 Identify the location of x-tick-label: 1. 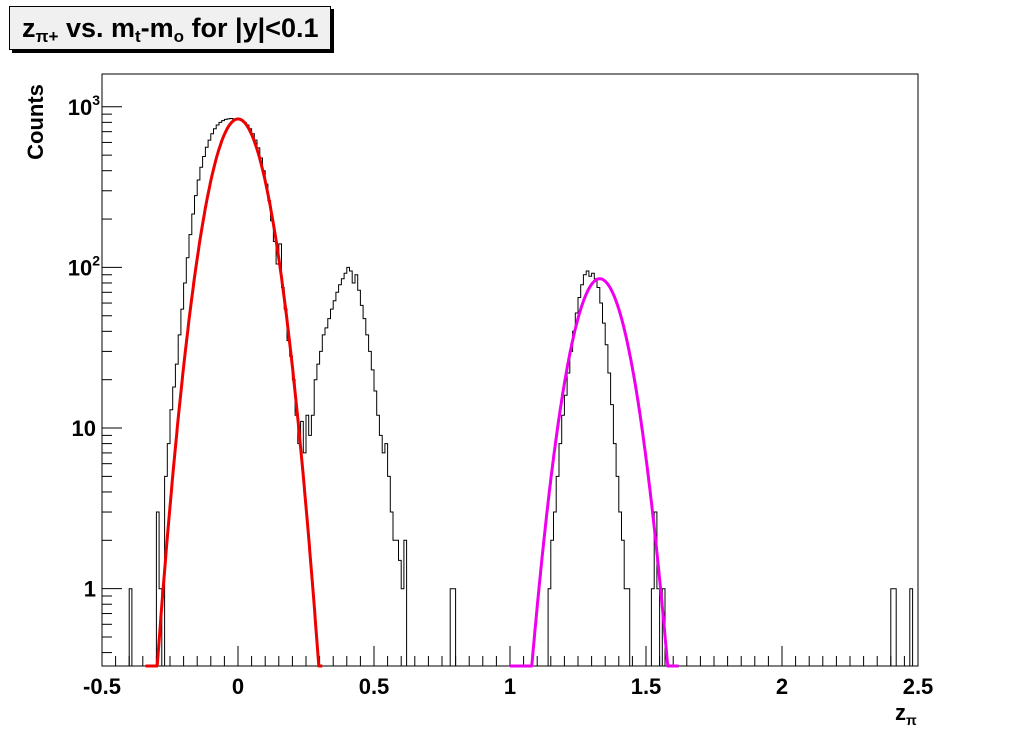
(510, 686).